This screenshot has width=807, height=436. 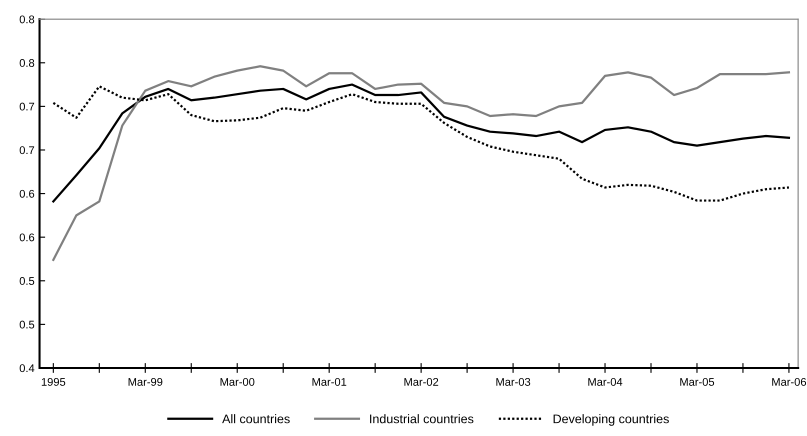 I want to click on x-tick-label: Mar-04, so click(x=605, y=382).